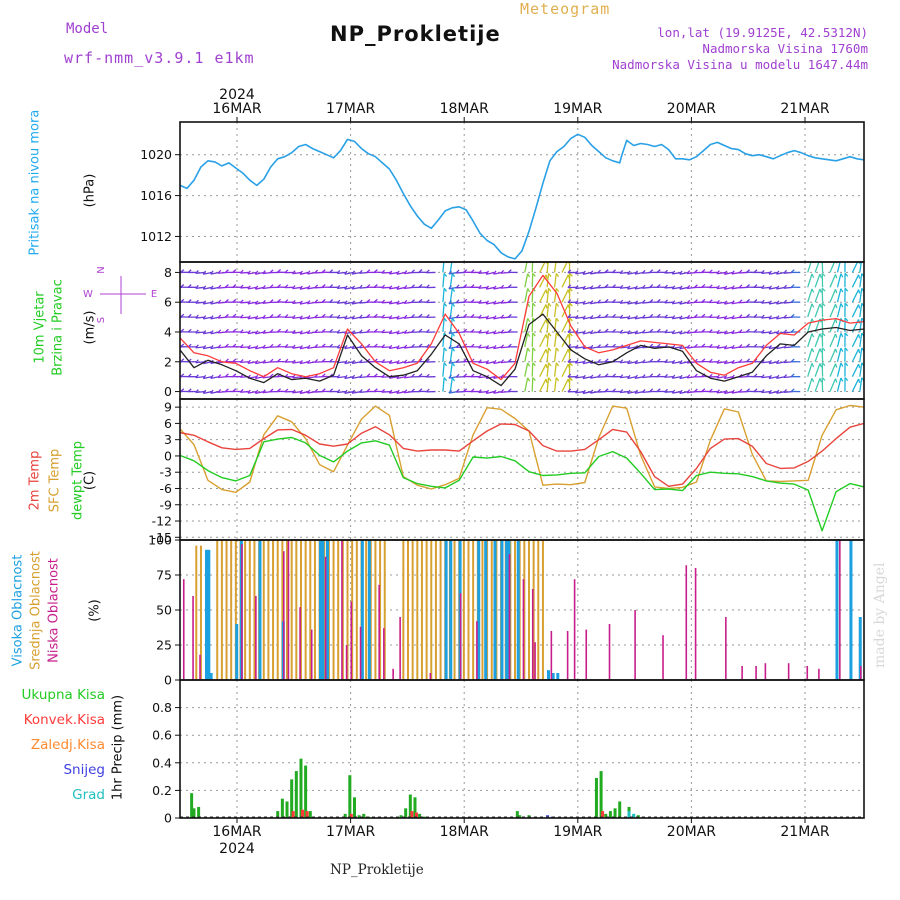 This screenshot has width=900, height=900. Describe the element at coordinates (522, 327) in the screenshot. I see `wind-gust-line-group` at that location.